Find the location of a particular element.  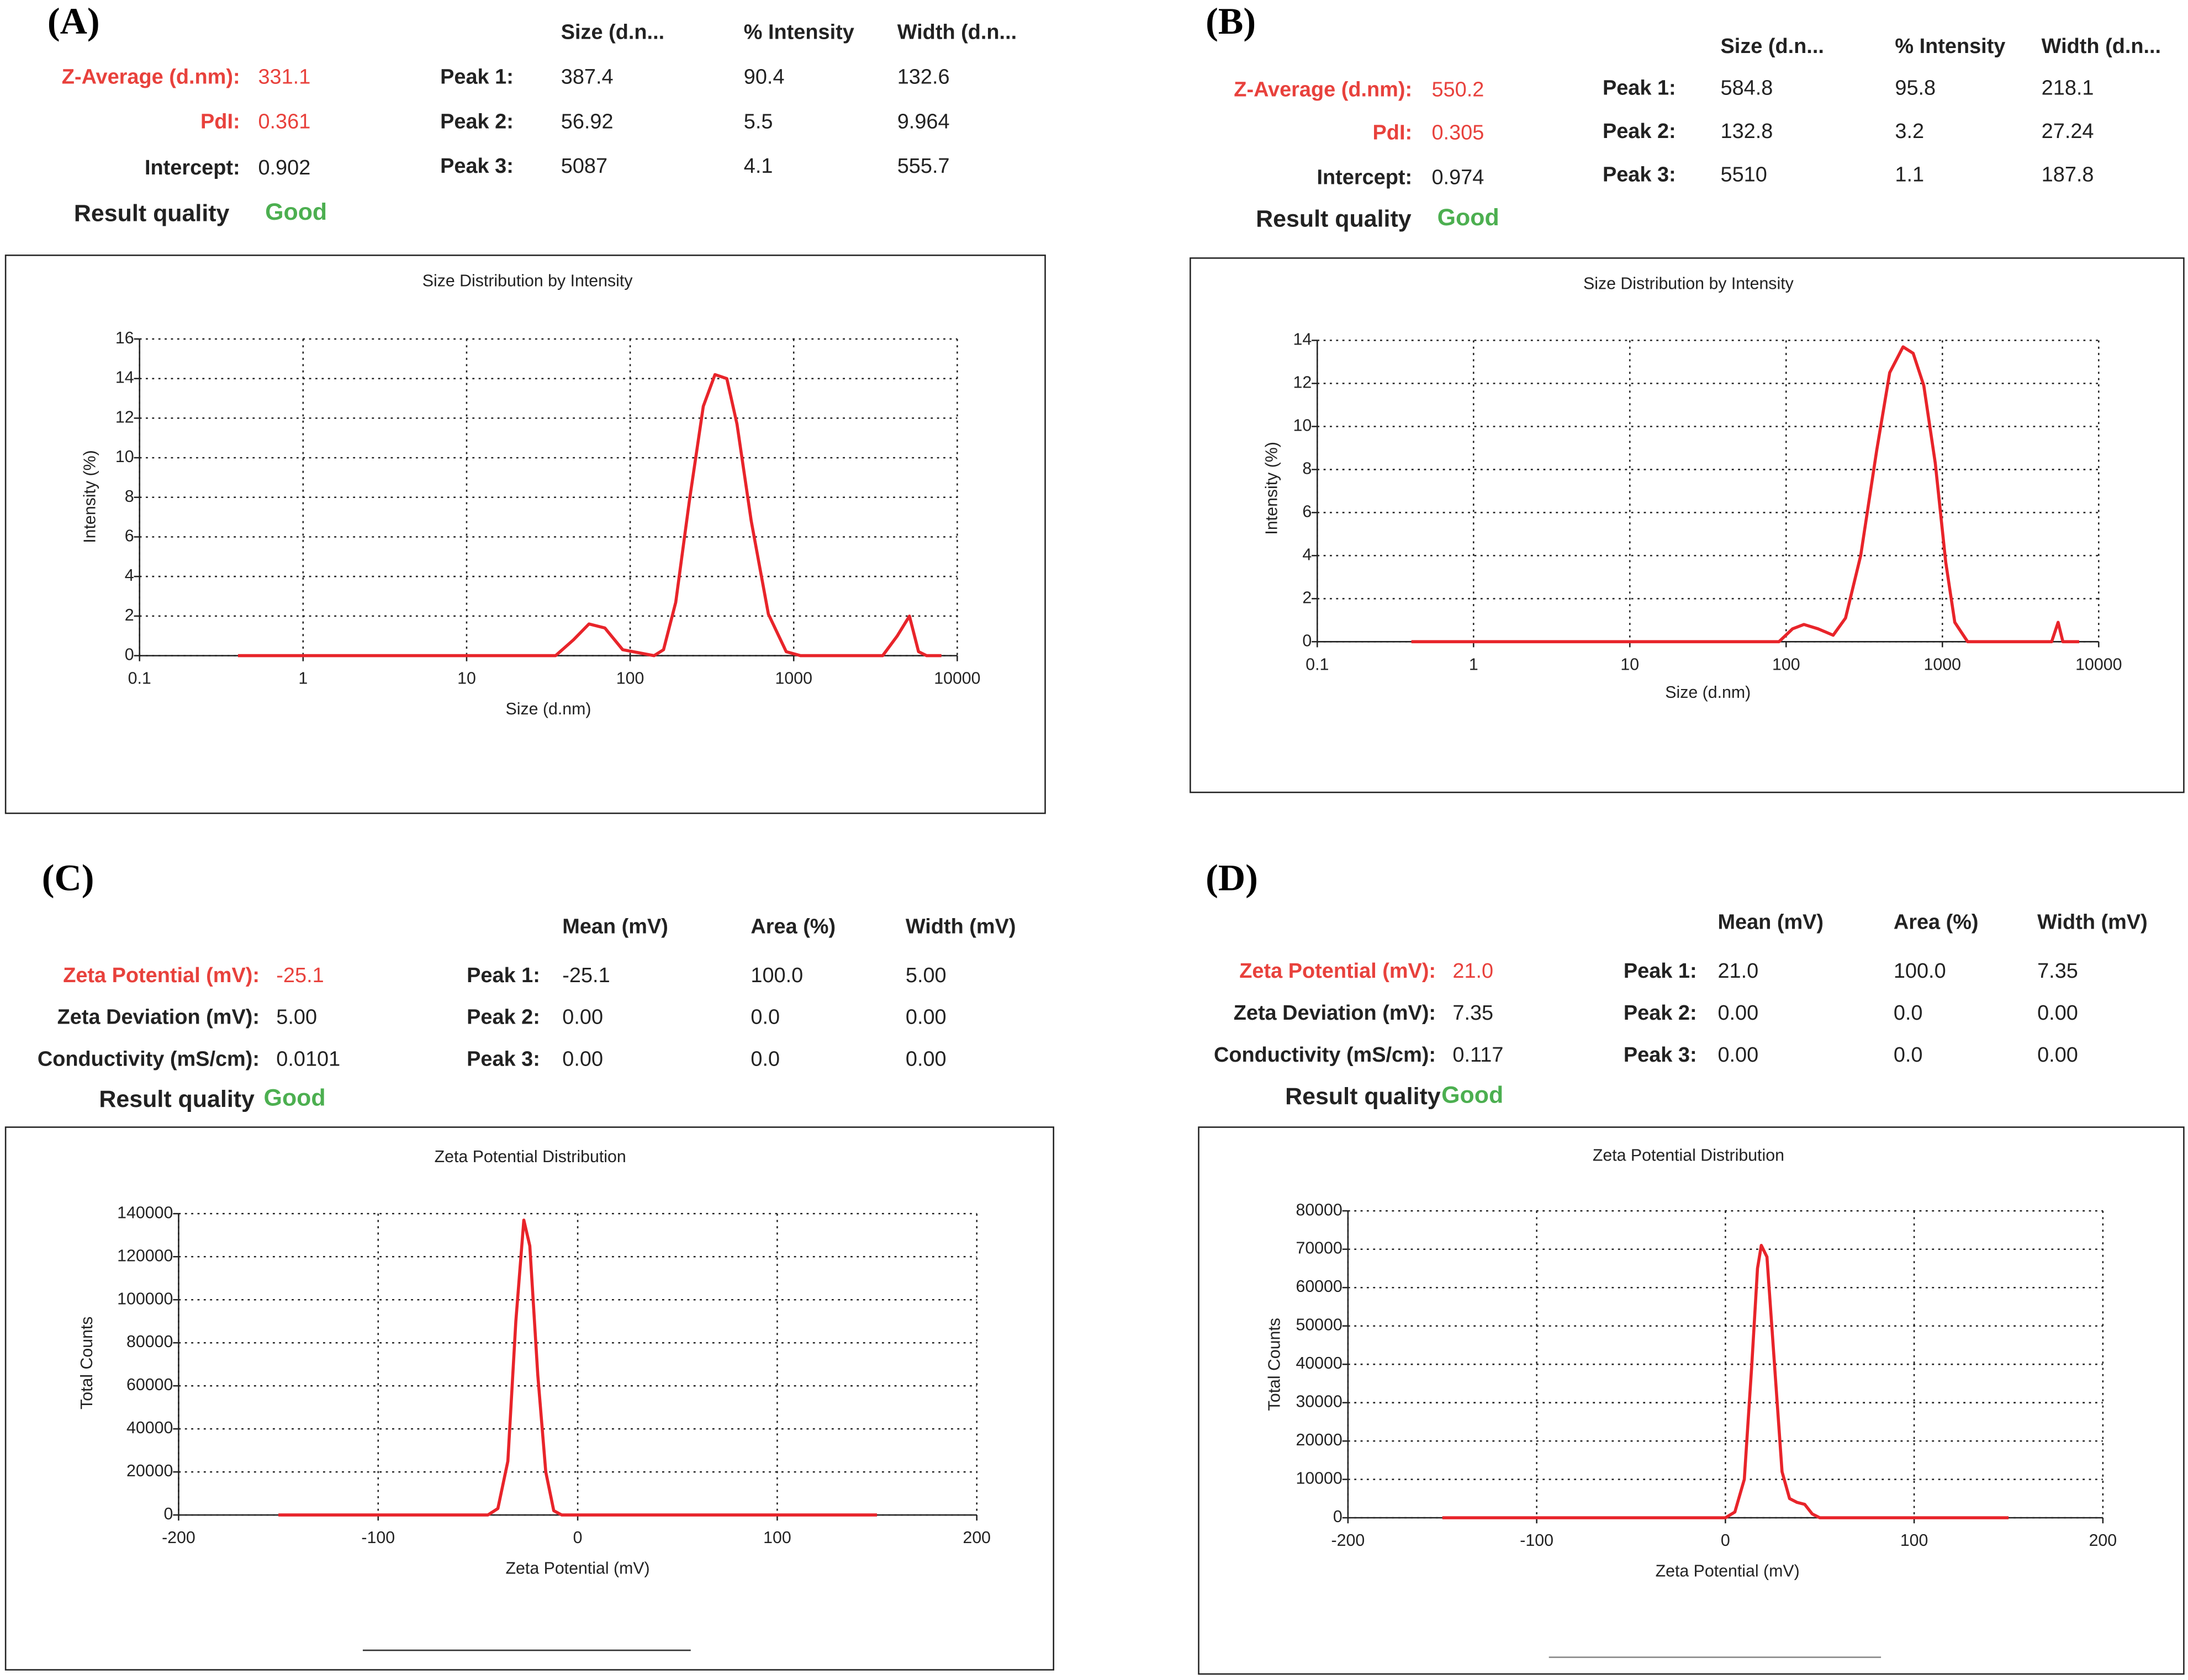

peak-value: 584.8 is located at coordinates (1747, 88).